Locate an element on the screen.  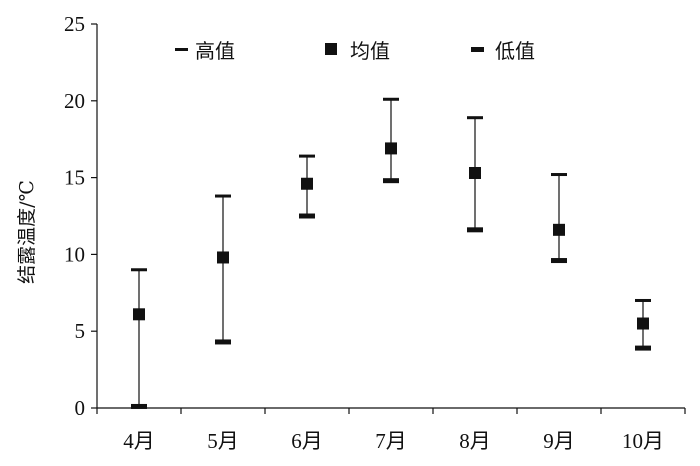
legend: 高值 均值 低值 is located at coordinates (355, 51).